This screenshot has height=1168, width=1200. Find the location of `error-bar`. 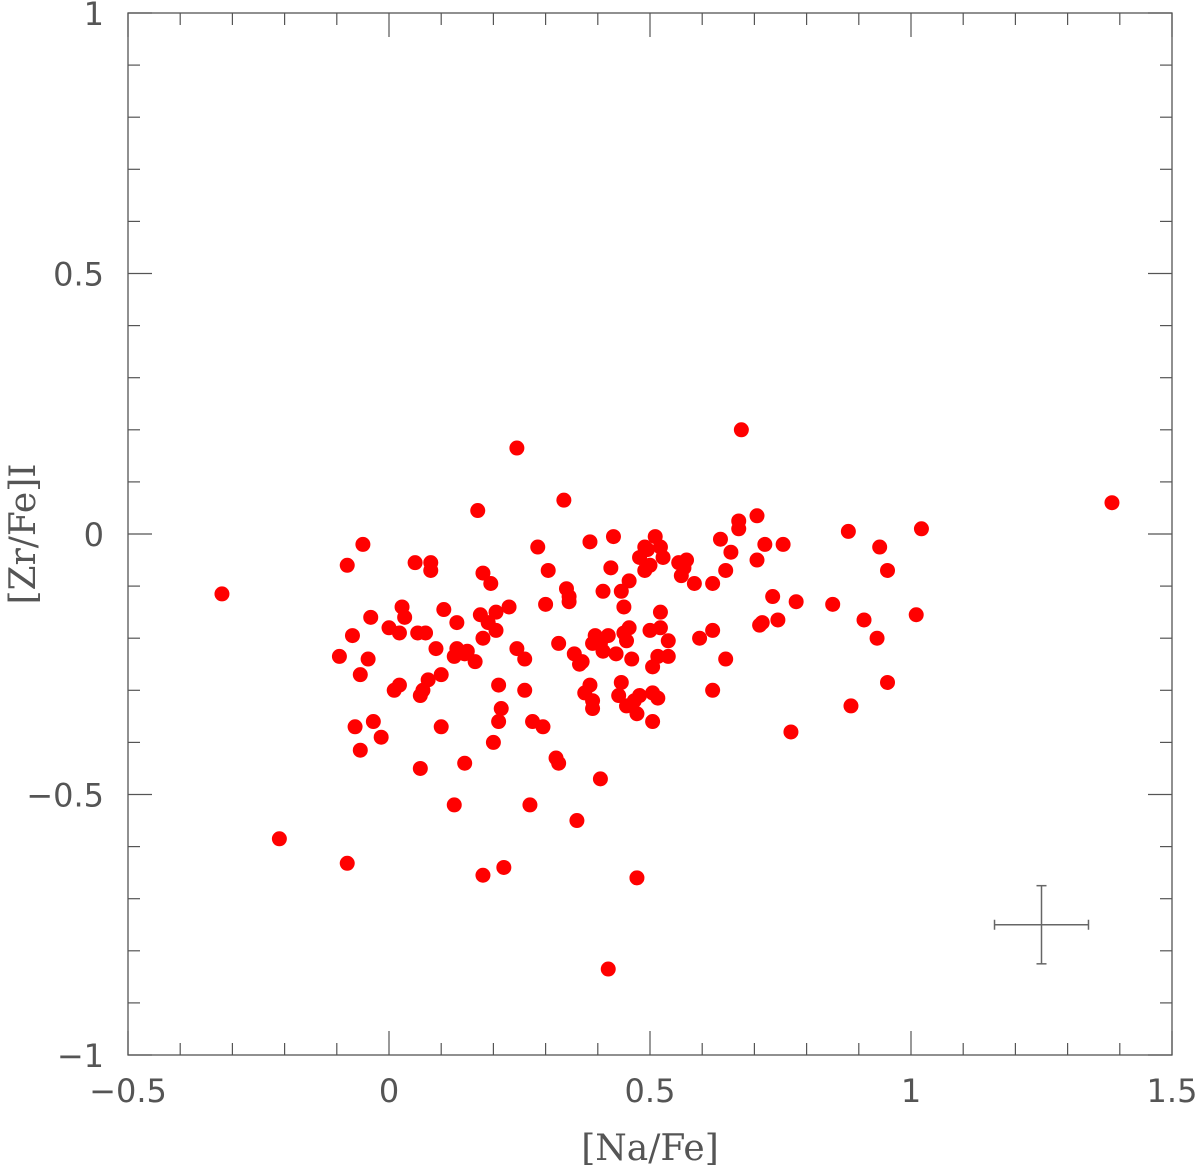

error-bar is located at coordinates (1041, 924).